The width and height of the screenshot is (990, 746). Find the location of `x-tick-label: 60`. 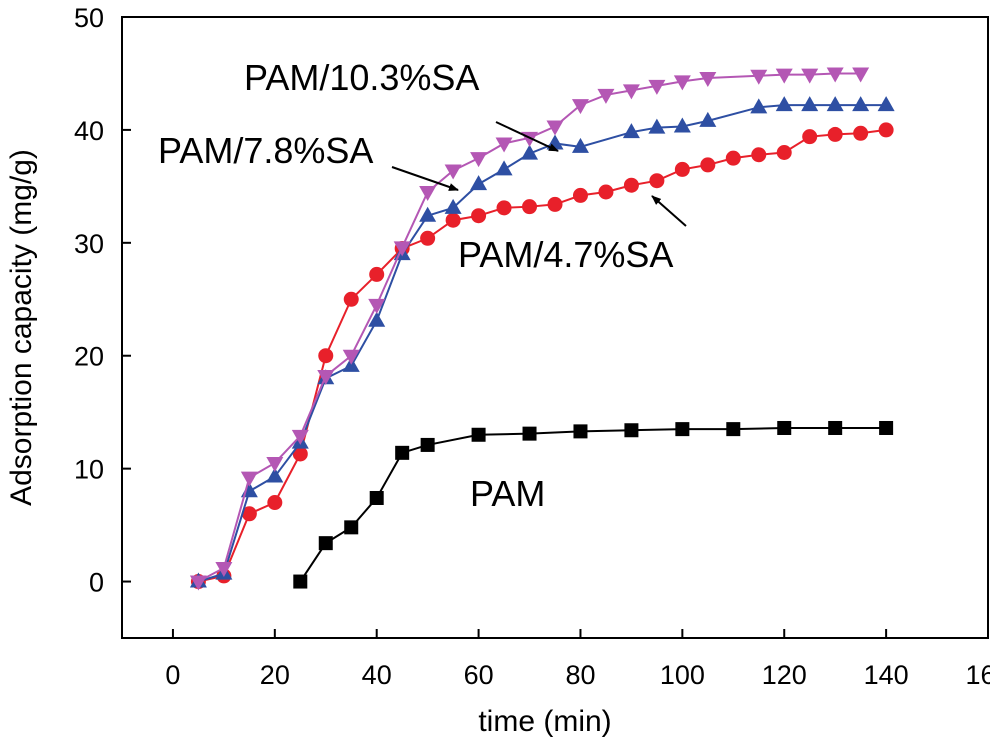

x-tick-label: 60 is located at coordinates (479, 675).